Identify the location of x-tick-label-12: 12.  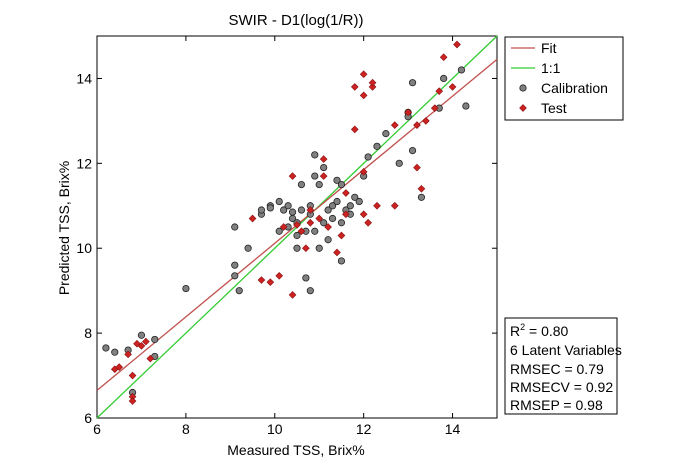
(364, 429).